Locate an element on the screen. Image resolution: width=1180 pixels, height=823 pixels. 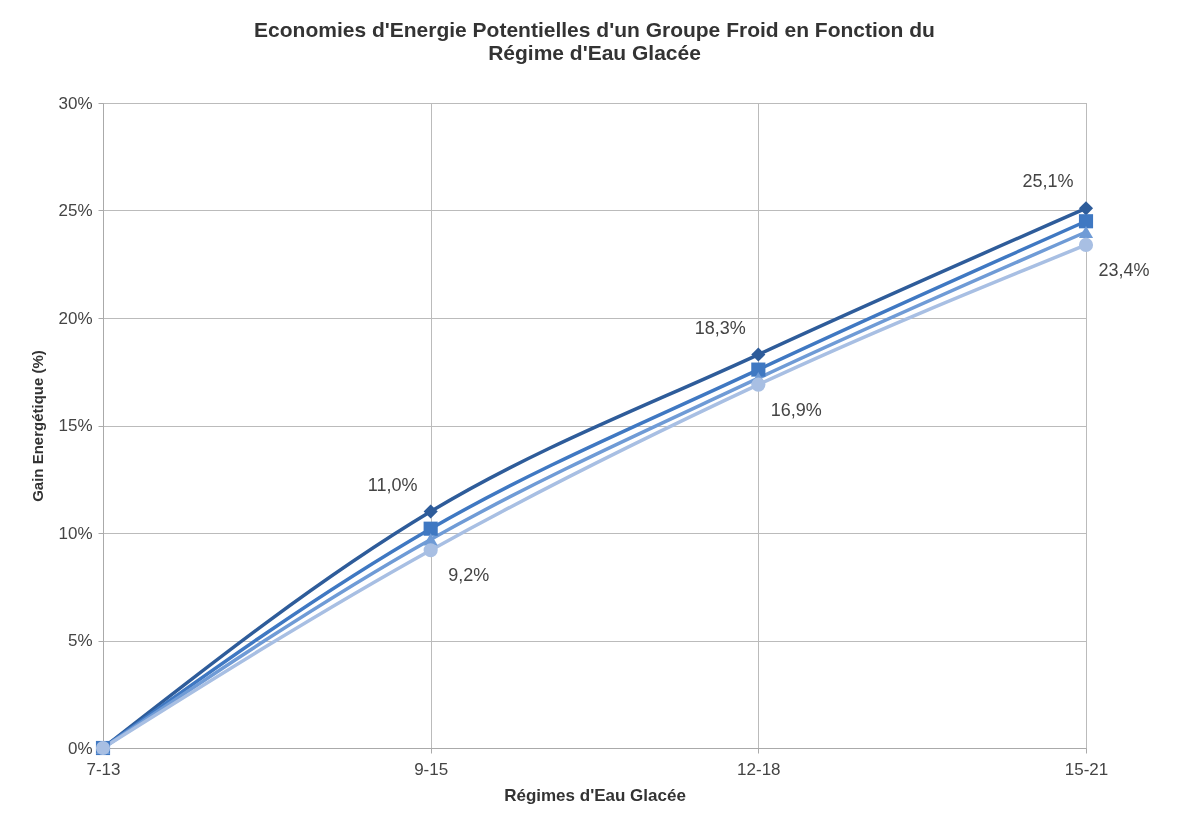
x-axis-title: Régimes d'Eau Glacée is located at coordinates (595, 795).